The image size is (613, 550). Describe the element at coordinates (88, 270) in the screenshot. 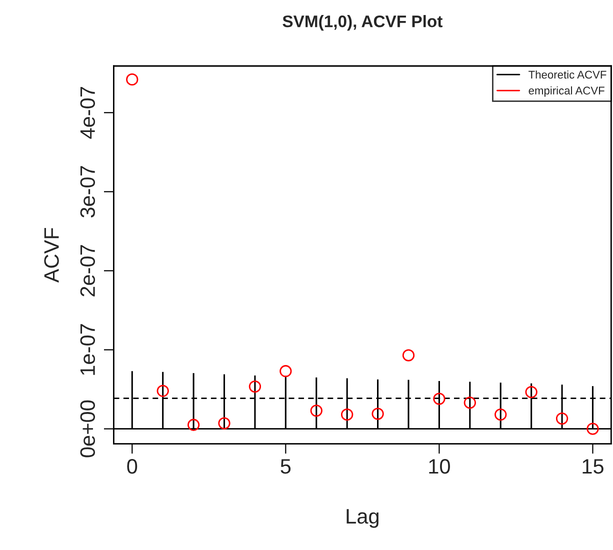

I see `y-tick-label: 2e-07` at that location.